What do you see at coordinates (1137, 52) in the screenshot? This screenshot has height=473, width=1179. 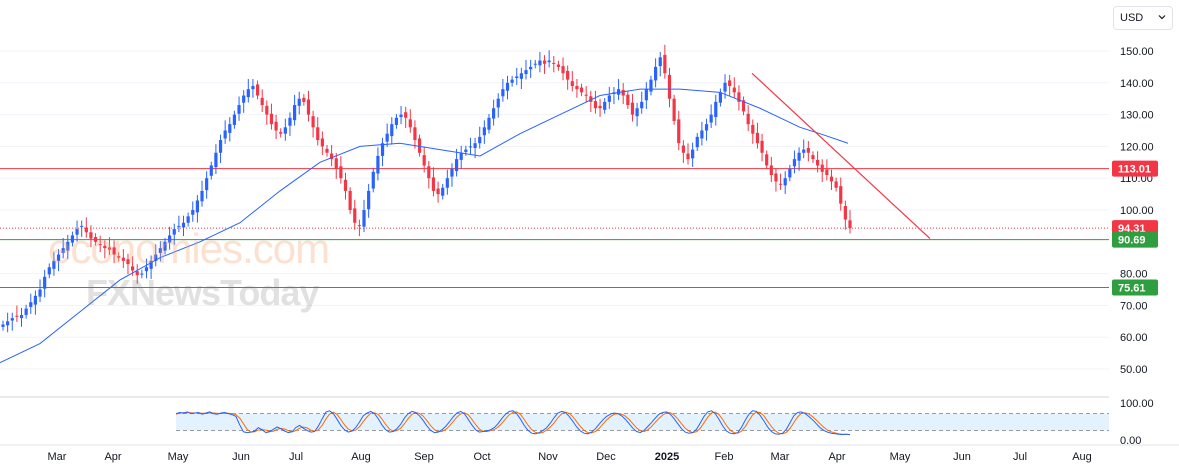 I see `price-tick-label: 150.00` at bounding box center [1137, 52].